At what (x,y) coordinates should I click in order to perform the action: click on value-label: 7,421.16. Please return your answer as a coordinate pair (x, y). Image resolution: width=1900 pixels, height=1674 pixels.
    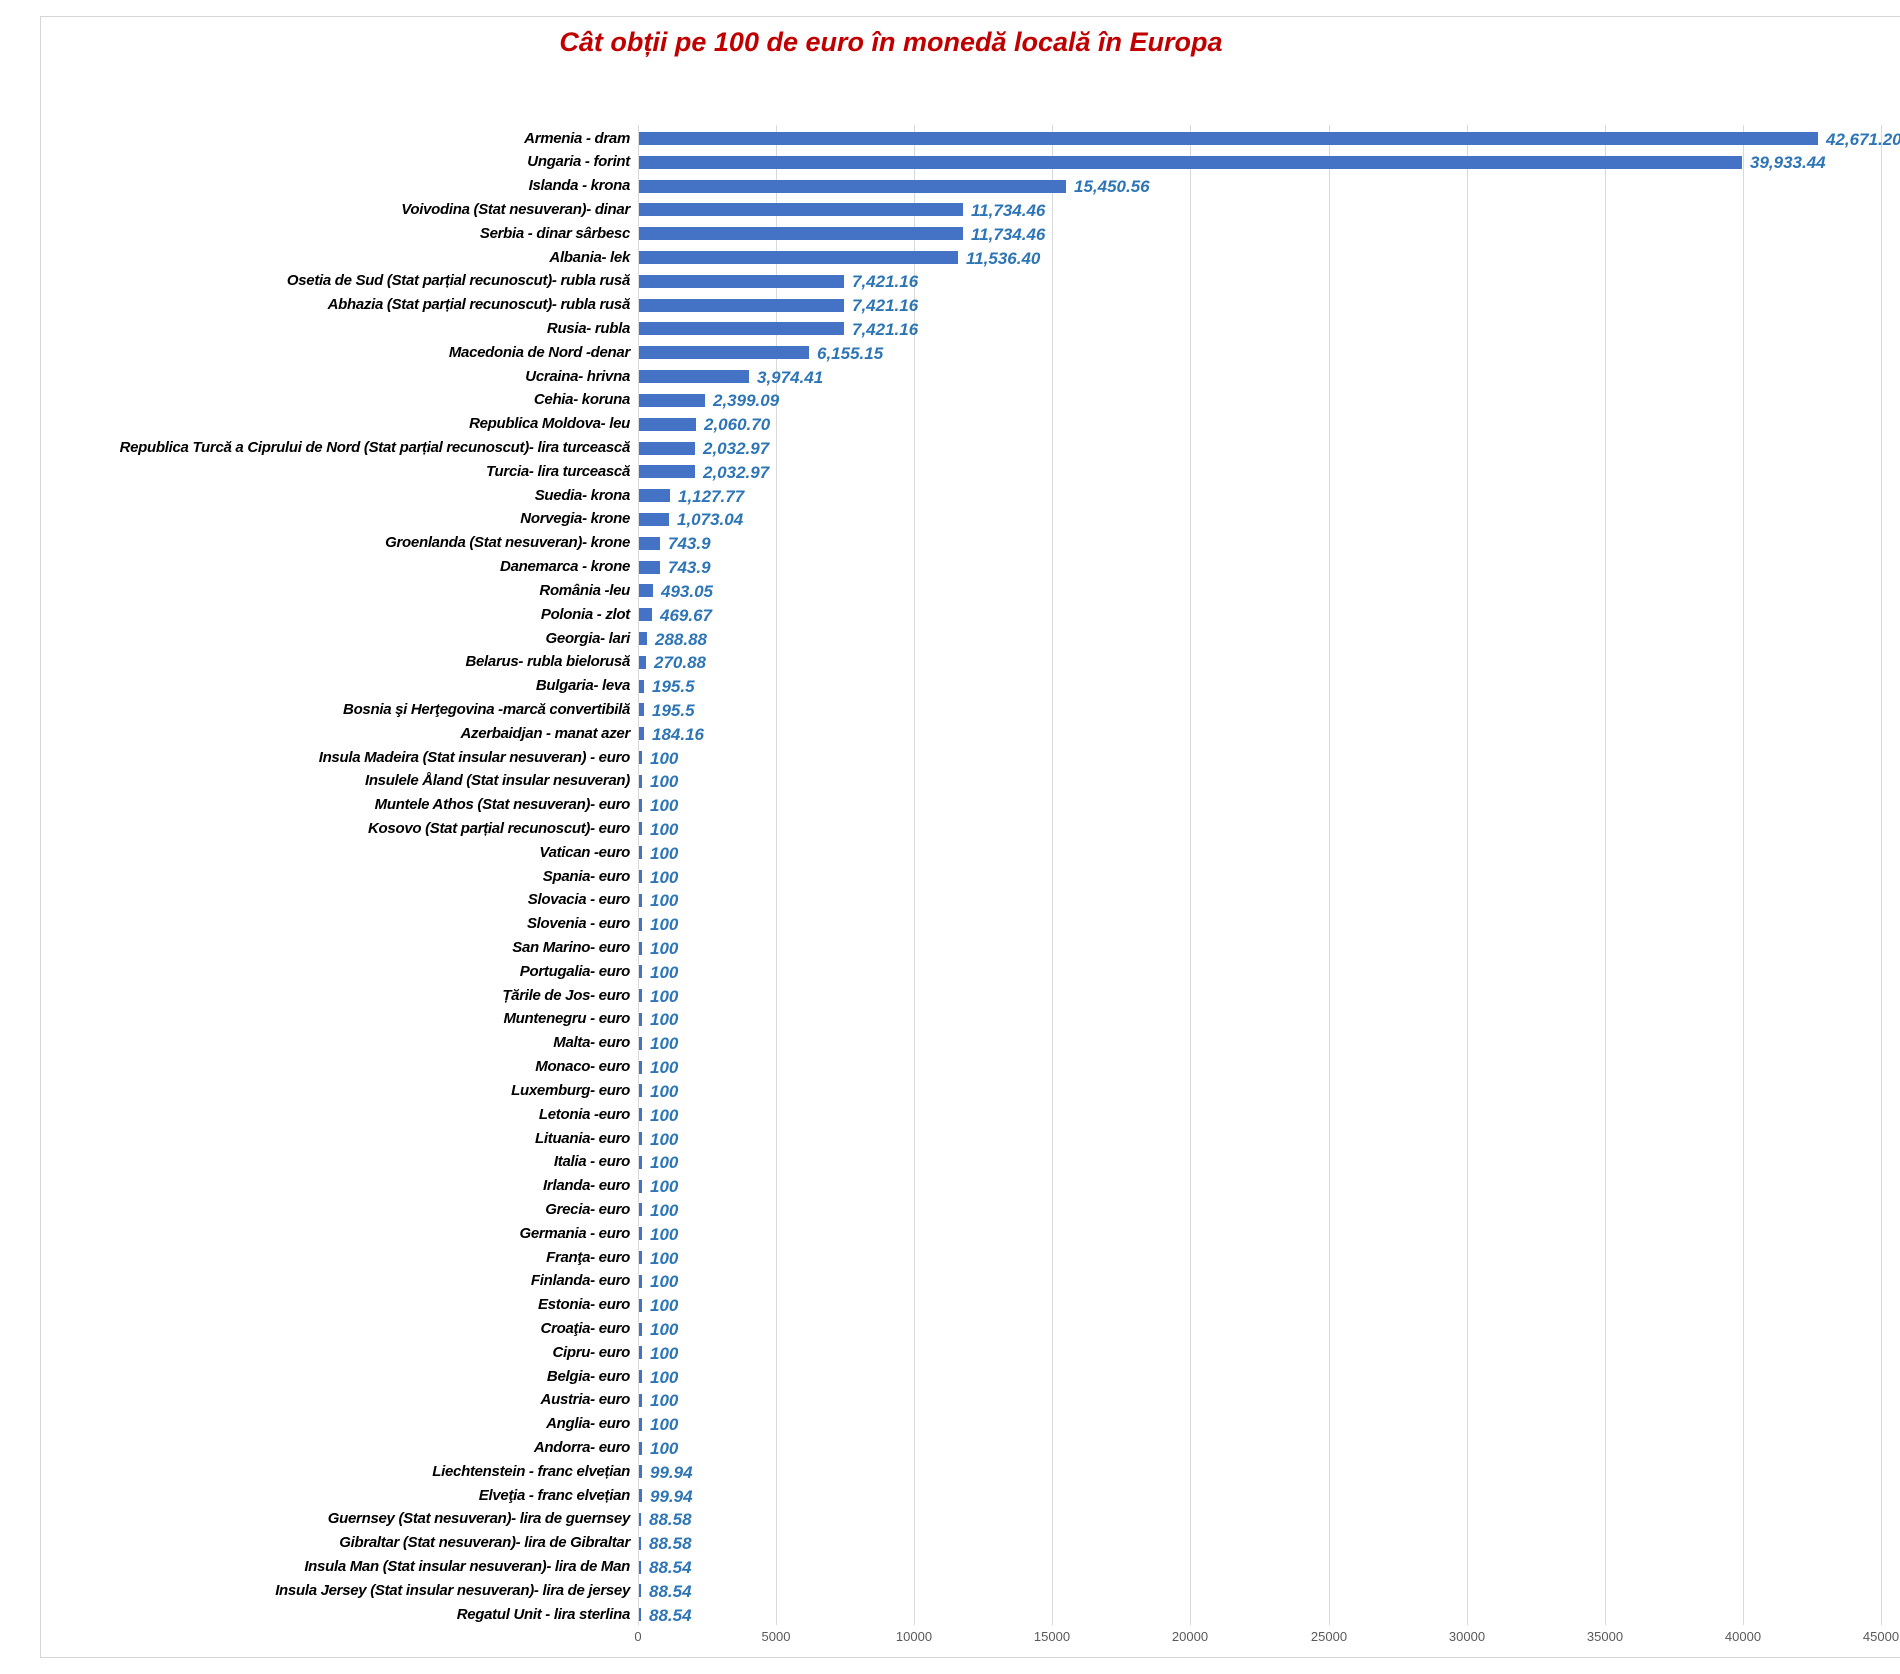
    Looking at the image, I should click on (885, 305).